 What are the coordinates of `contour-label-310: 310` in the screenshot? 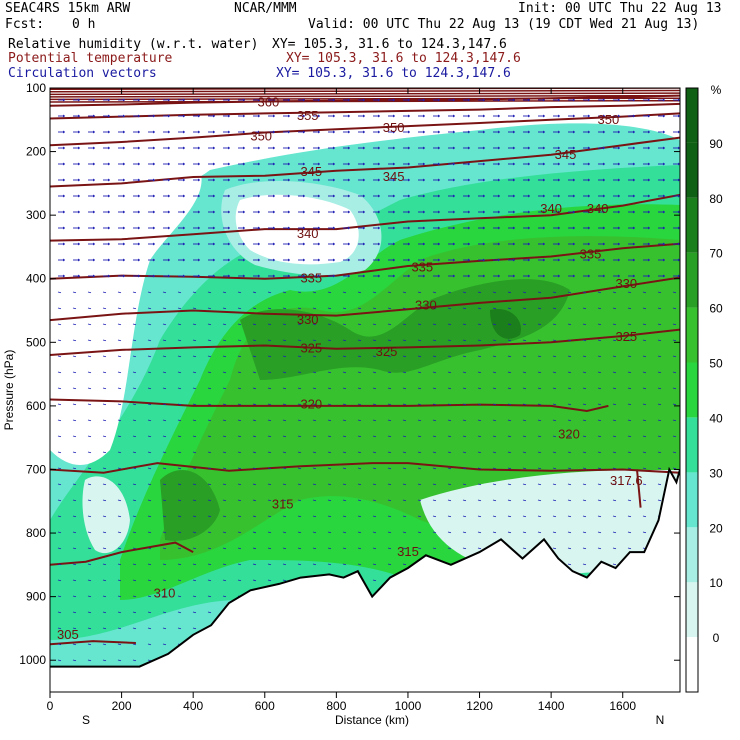 It's located at (165, 593).